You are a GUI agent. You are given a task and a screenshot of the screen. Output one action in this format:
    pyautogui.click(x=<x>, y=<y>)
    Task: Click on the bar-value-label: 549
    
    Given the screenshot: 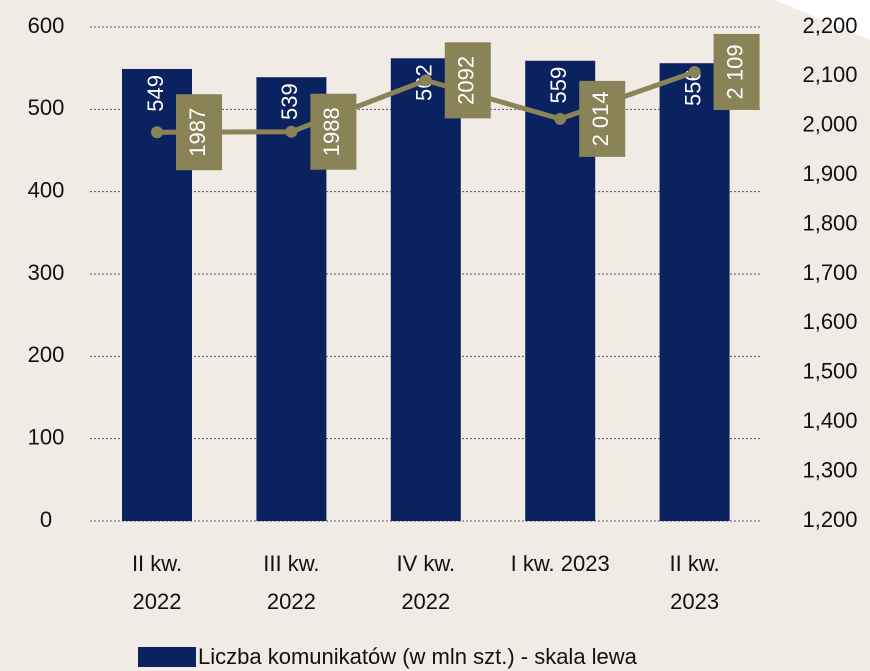 What is the action you would take?
    pyautogui.click(x=155, y=93)
    